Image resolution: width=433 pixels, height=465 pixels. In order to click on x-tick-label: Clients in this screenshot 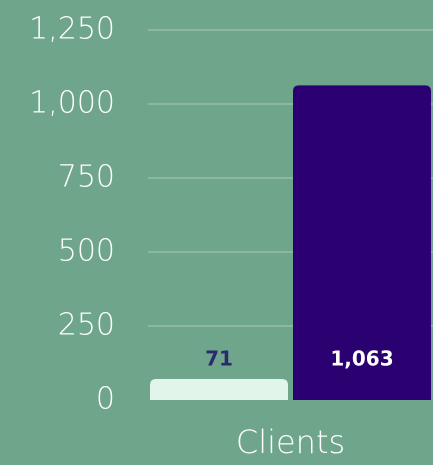, I will do `click(290, 442)`.